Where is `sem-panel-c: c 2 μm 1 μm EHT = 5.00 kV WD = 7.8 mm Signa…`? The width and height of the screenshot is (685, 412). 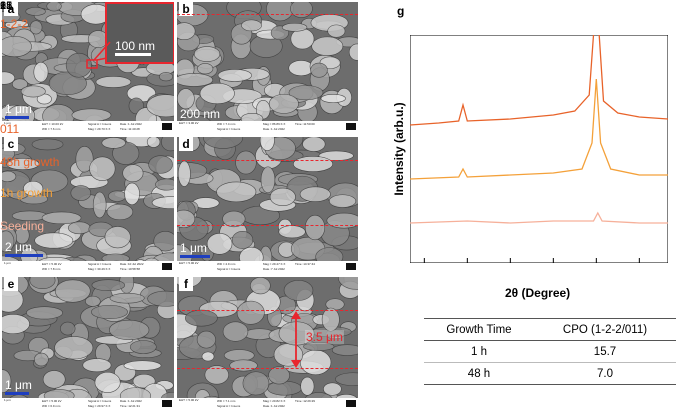 sem-panel-c: c 2 μm 1 μm EHT = 5.00 kV WD = 7.8 mm Signa… is located at coordinates (88, 205).